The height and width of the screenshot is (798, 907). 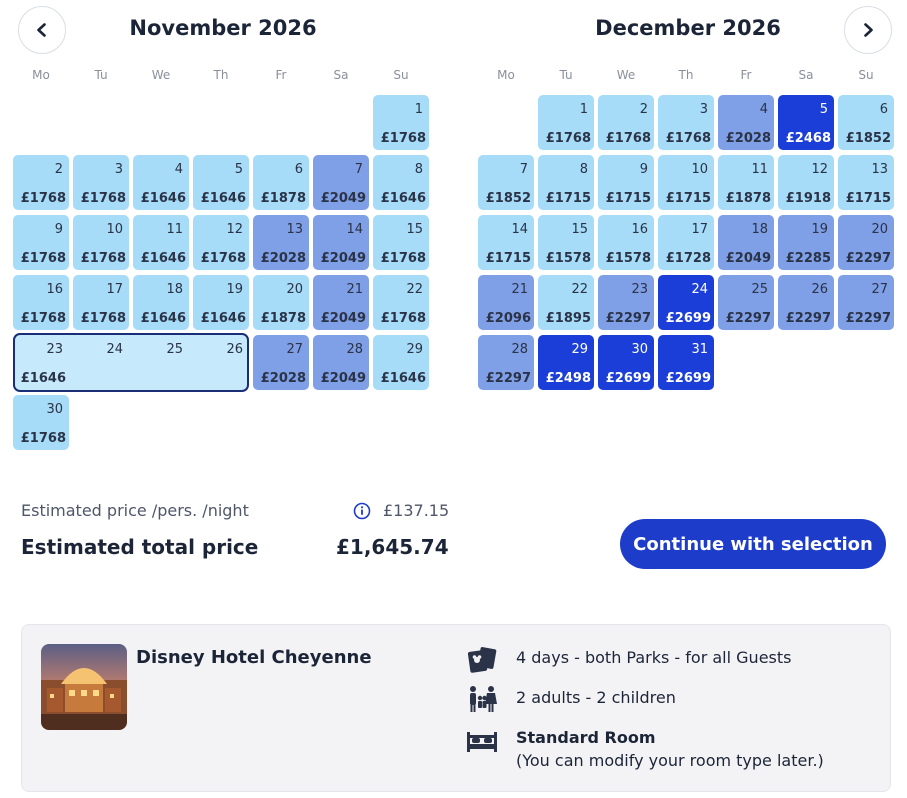 What do you see at coordinates (566, 242) in the screenshot?
I see `calendar-day-cell: 15 £1578` at bounding box center [566, 242].